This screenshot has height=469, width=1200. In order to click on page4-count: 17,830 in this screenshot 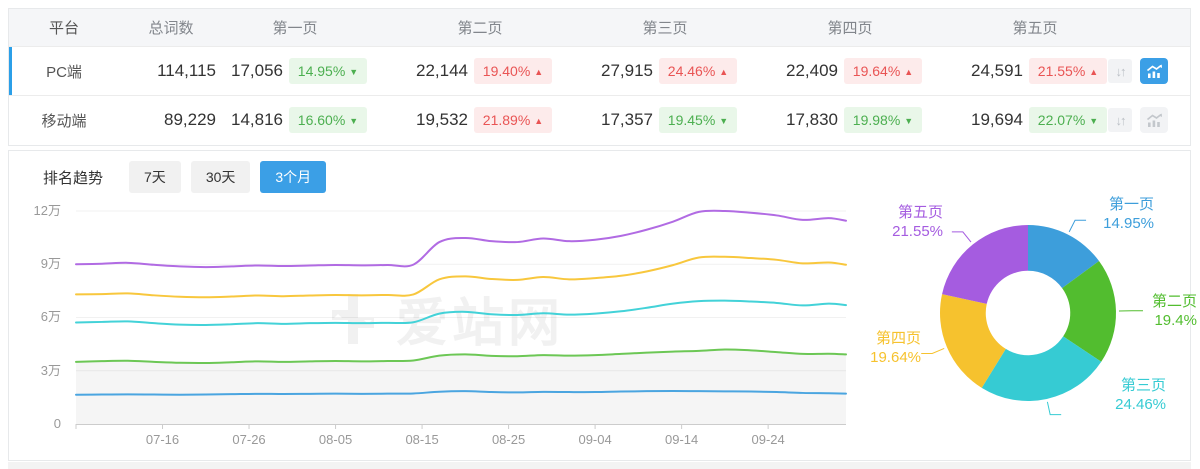, I will do `click(812, 119)`.